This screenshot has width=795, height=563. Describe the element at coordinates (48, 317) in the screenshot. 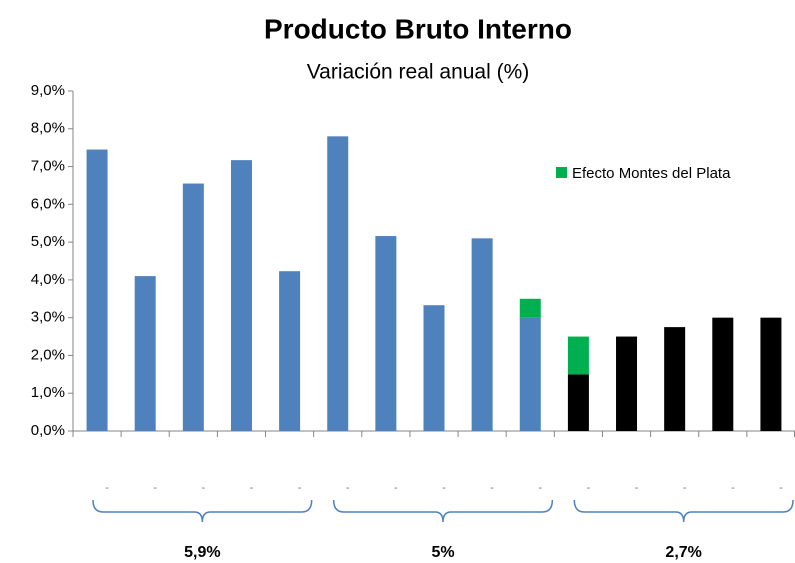

I see `y-tick-label: 3,0%` at that location.